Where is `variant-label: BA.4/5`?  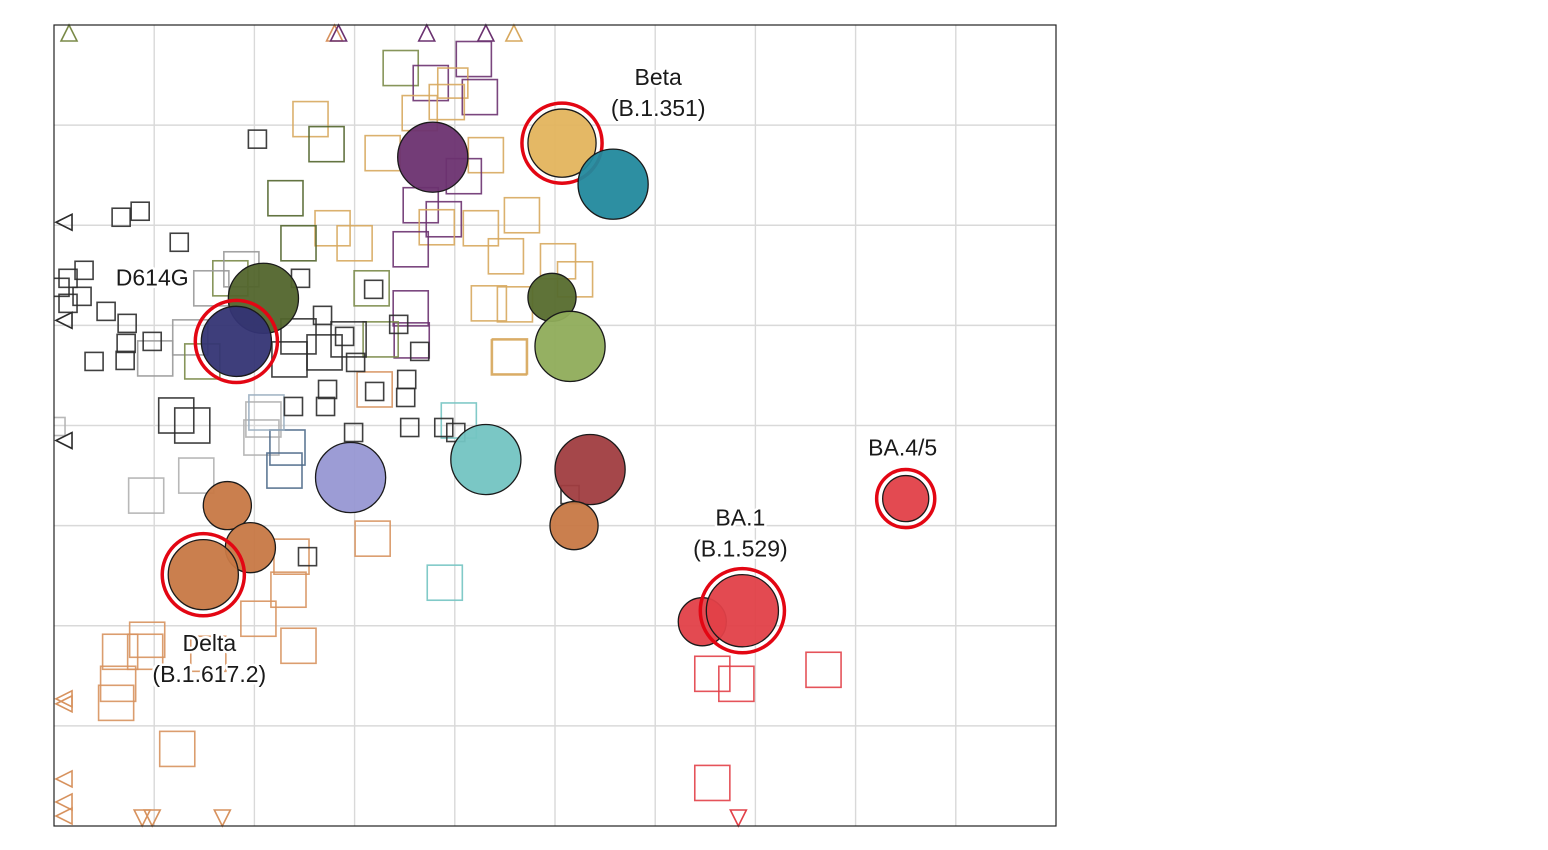 variant-label: BA.4/5 is located at coordinates (902, 448).